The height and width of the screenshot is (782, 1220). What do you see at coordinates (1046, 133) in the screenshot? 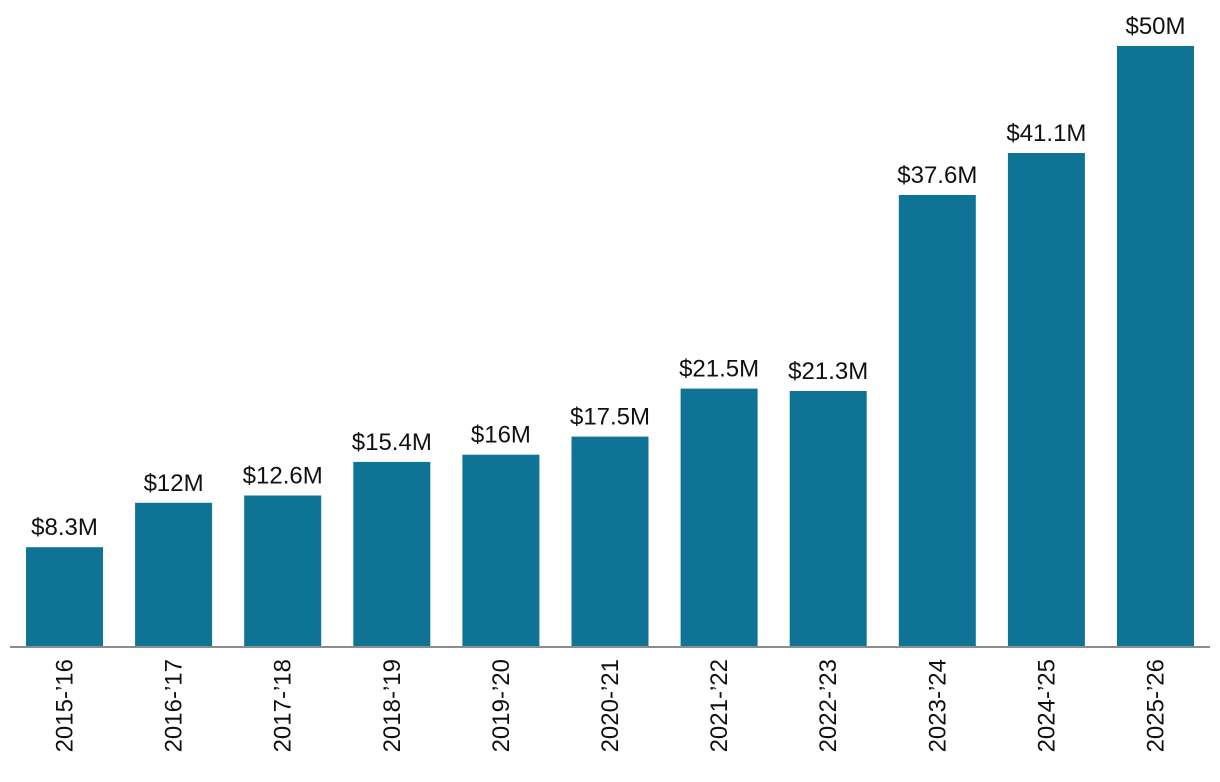
I see `value-label-9: $41.1M` at bounding box center [1046, 133].